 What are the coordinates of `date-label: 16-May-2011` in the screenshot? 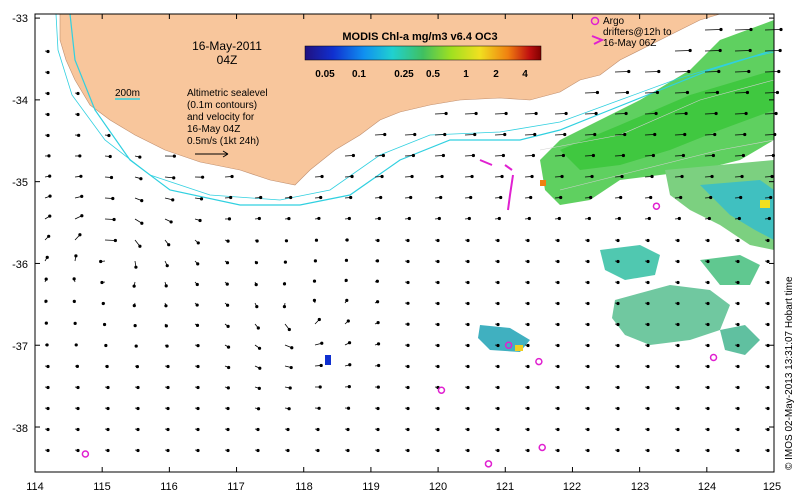 It's located at (227, 46).